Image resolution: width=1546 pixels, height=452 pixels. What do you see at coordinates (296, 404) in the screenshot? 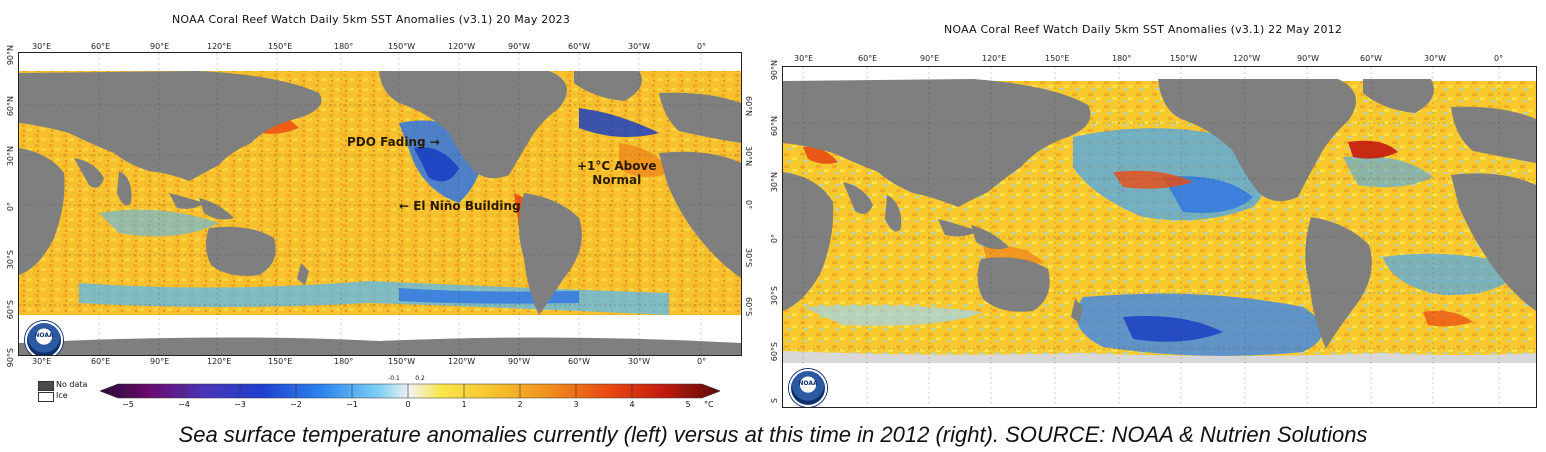
I see `colorbar-tick: −2` at bounding box center [296, 404].